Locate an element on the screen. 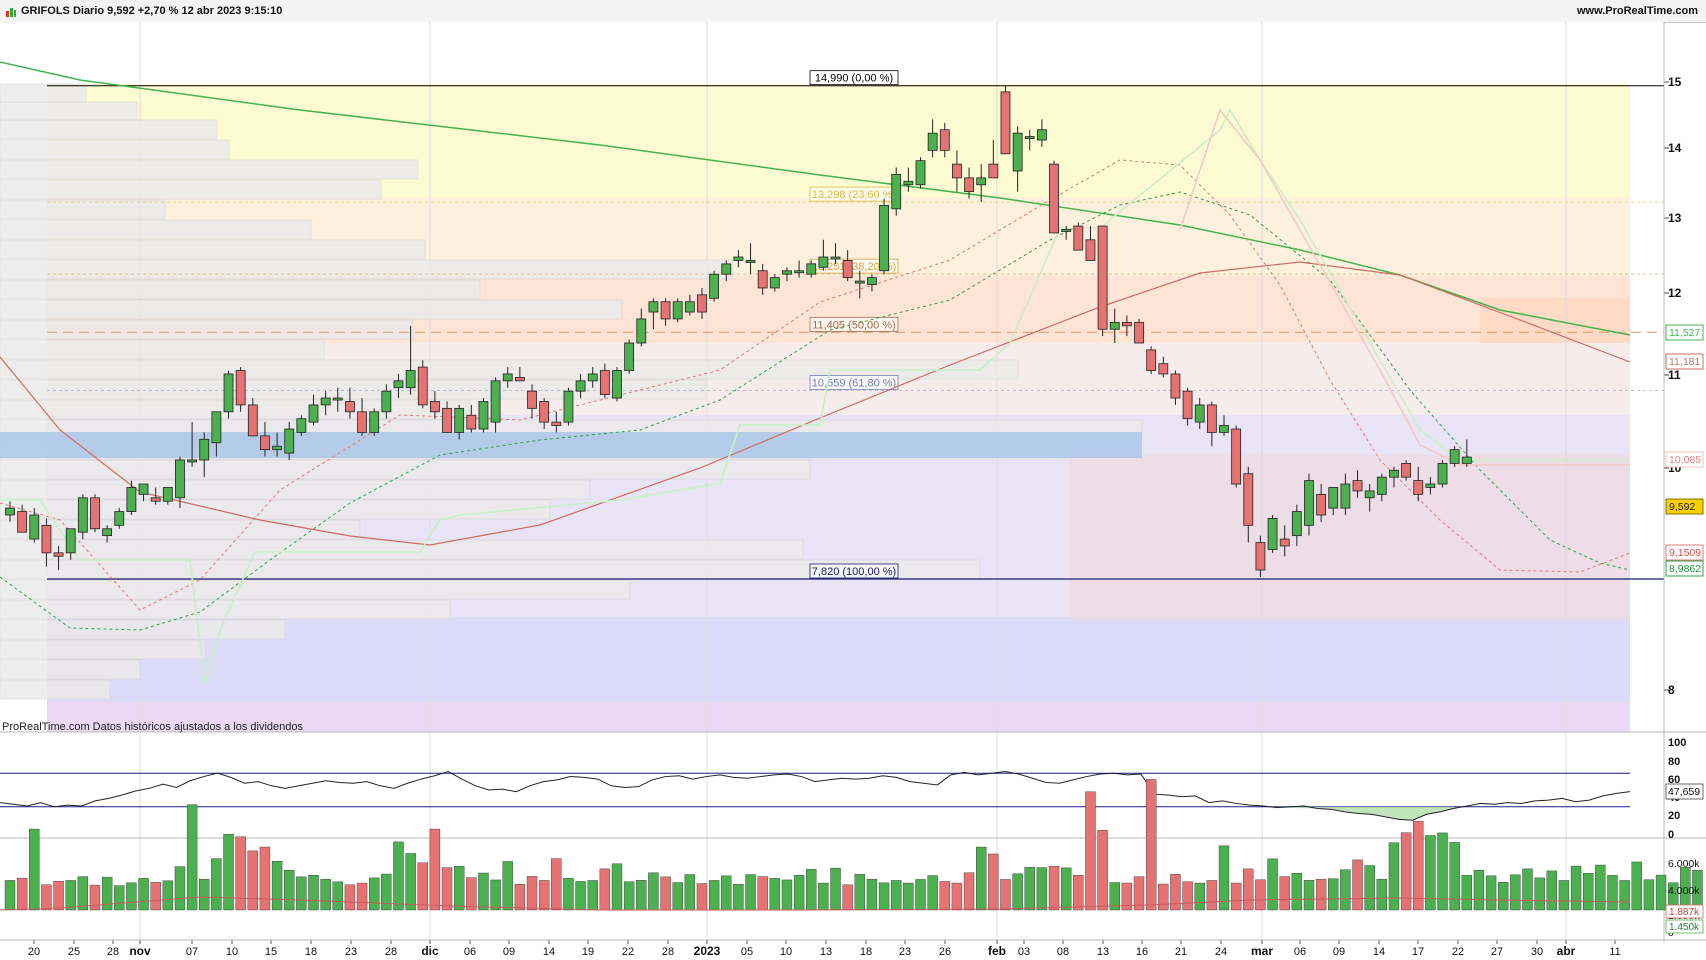  price-badge: 10,085 is located at coordinates (1684, 459).